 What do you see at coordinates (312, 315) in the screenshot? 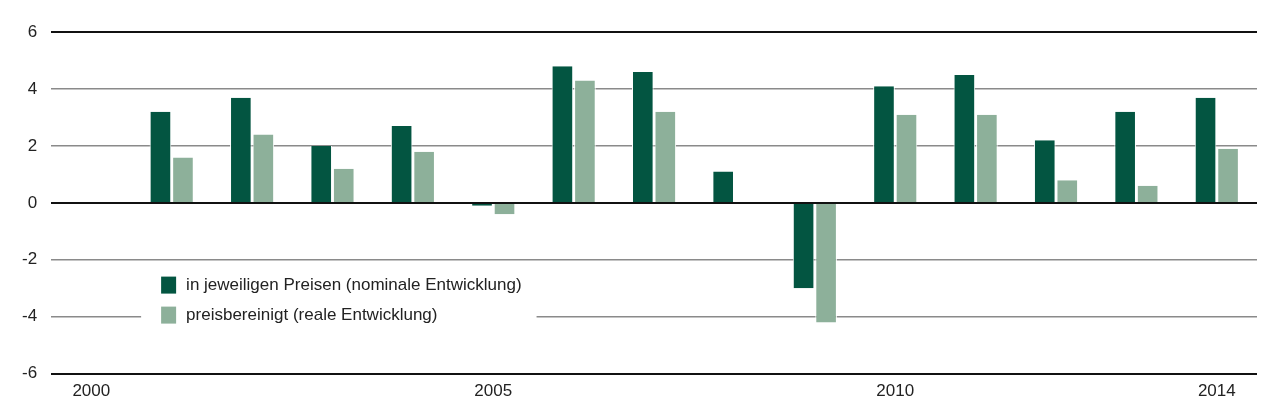
I see `legend-label: preisbereinigt (reale Entwicklung)` at bounding box center [312, 315].